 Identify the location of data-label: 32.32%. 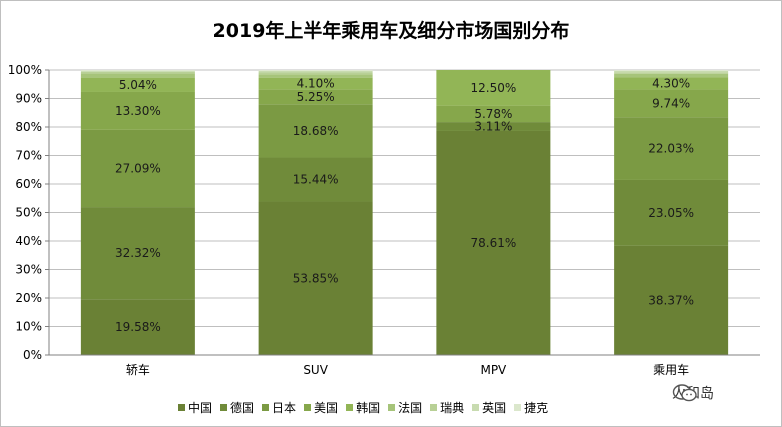
(138, 253).